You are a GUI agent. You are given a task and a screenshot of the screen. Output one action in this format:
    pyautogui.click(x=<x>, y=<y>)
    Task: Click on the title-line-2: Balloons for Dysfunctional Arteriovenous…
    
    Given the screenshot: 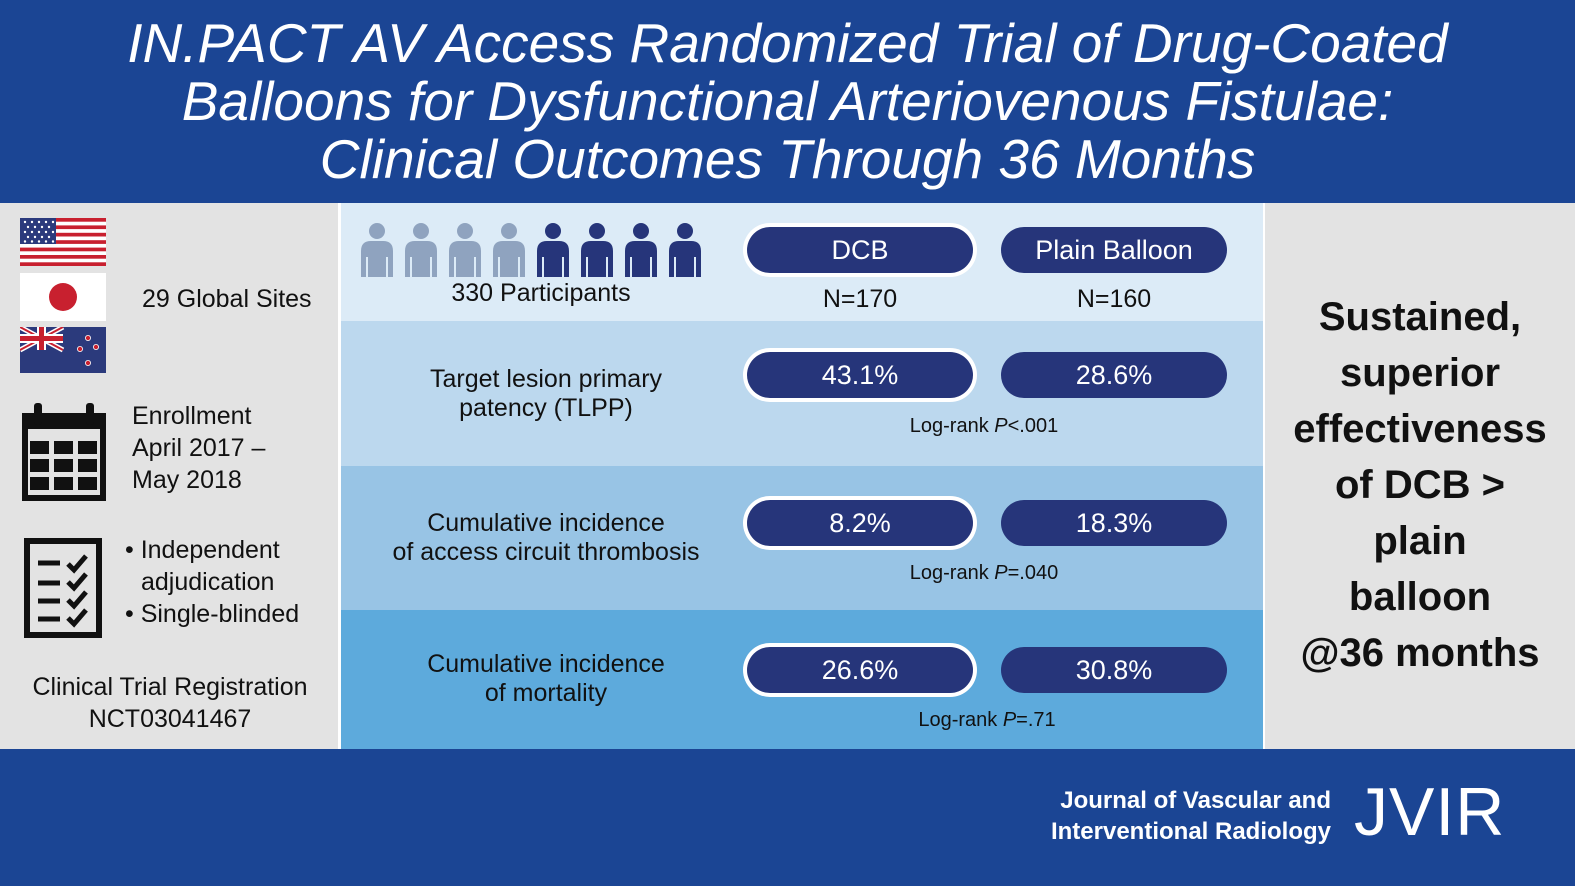 What is the action you would take?
    pyautogui.click(x=787, y=101)
    